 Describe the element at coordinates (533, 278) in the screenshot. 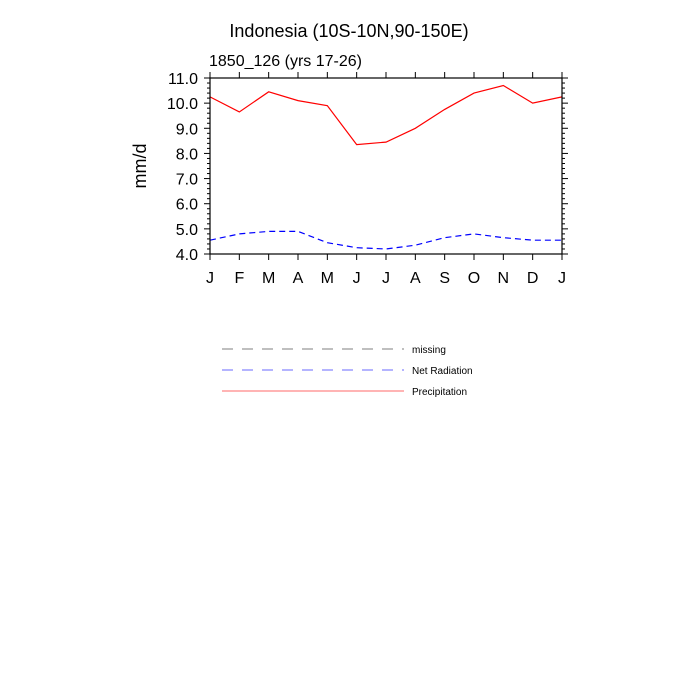

I see `x-tick-label: D` at that location.